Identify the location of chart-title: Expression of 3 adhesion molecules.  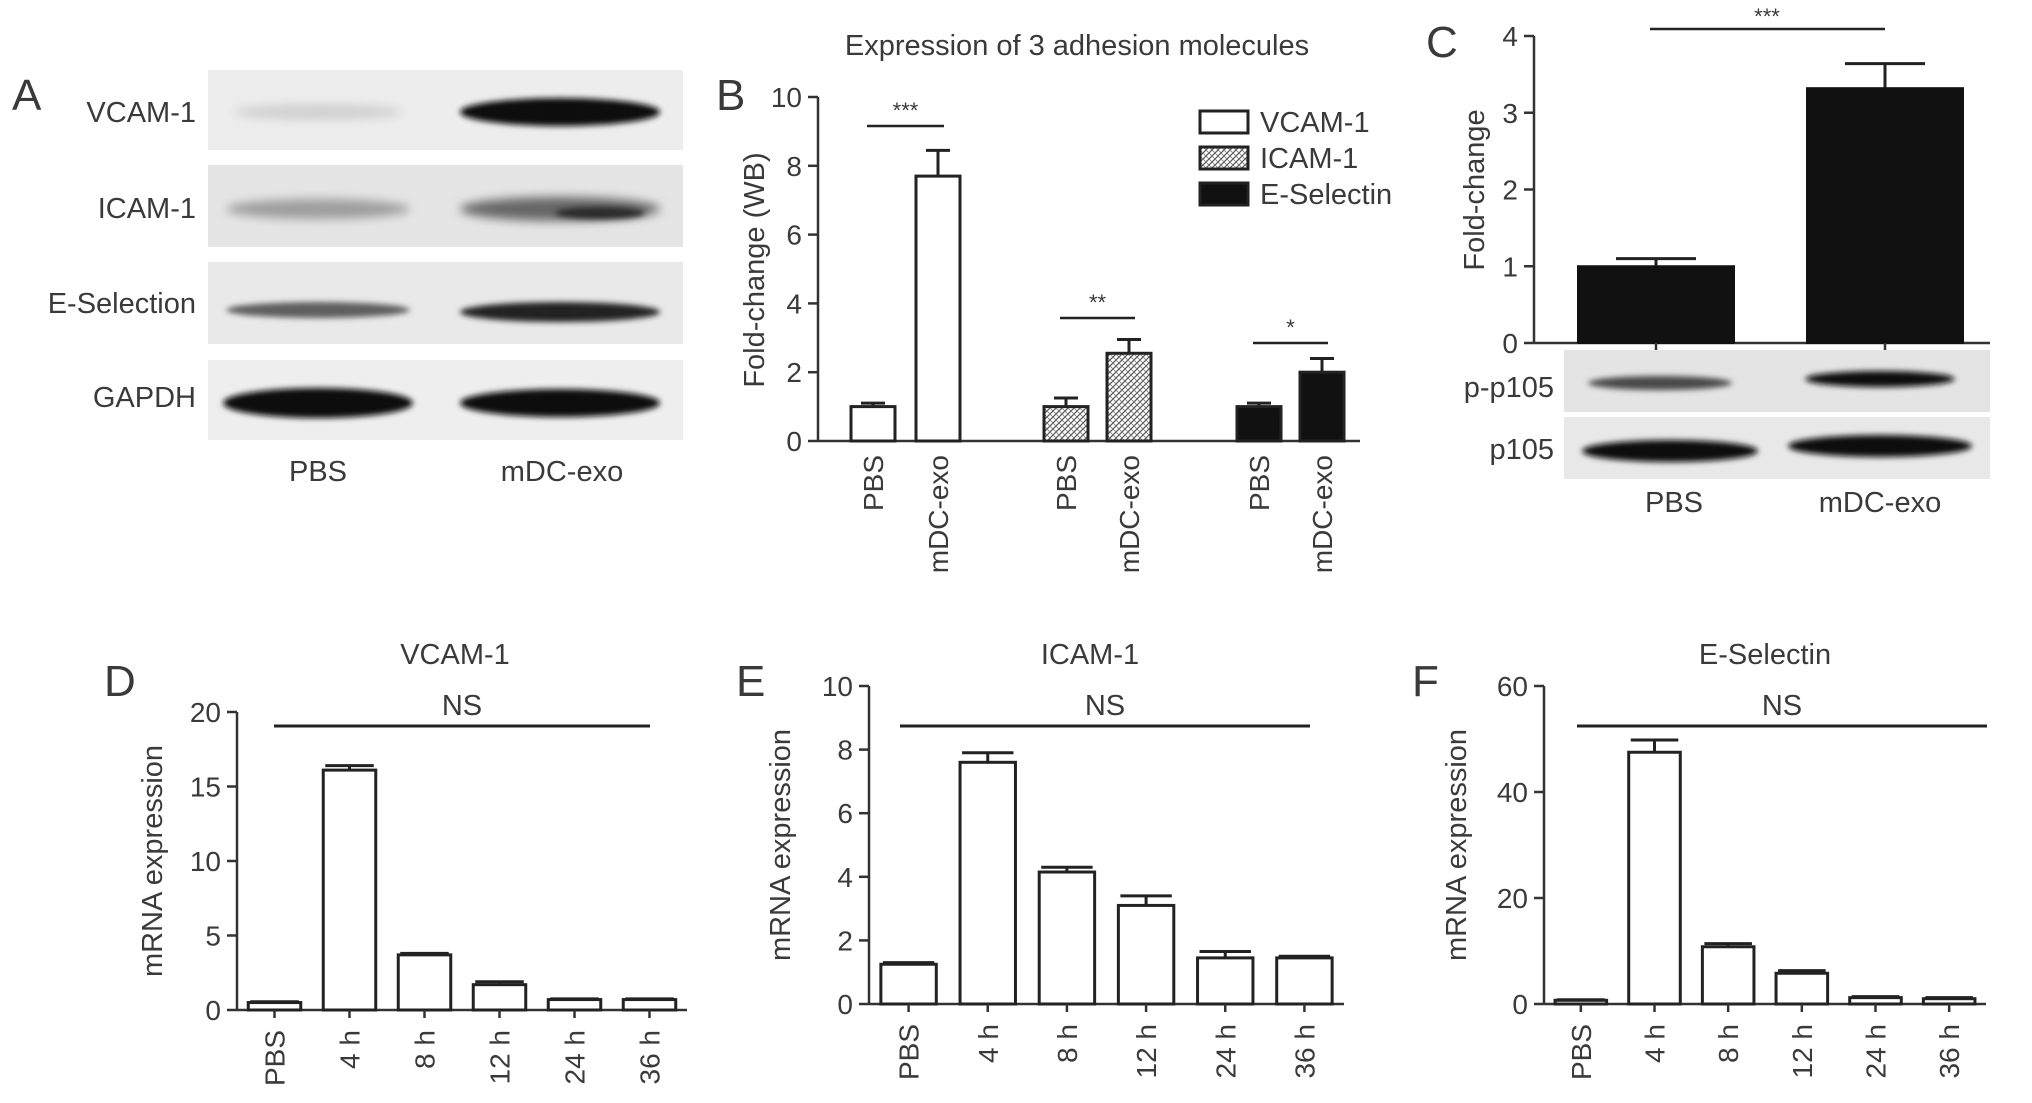
(1077, 46).